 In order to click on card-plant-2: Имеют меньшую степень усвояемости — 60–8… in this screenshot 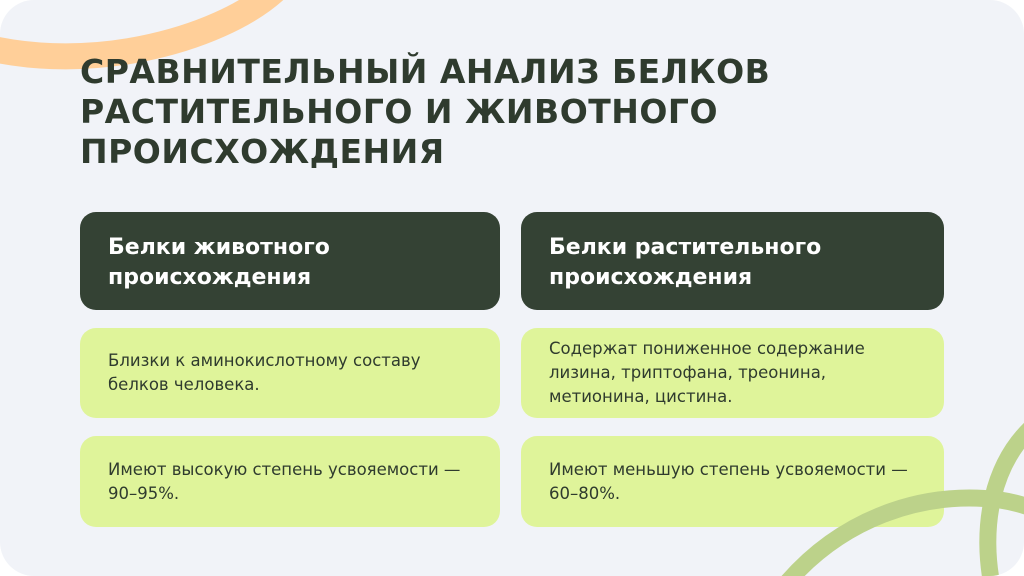, I will do `click(732, 481)`.